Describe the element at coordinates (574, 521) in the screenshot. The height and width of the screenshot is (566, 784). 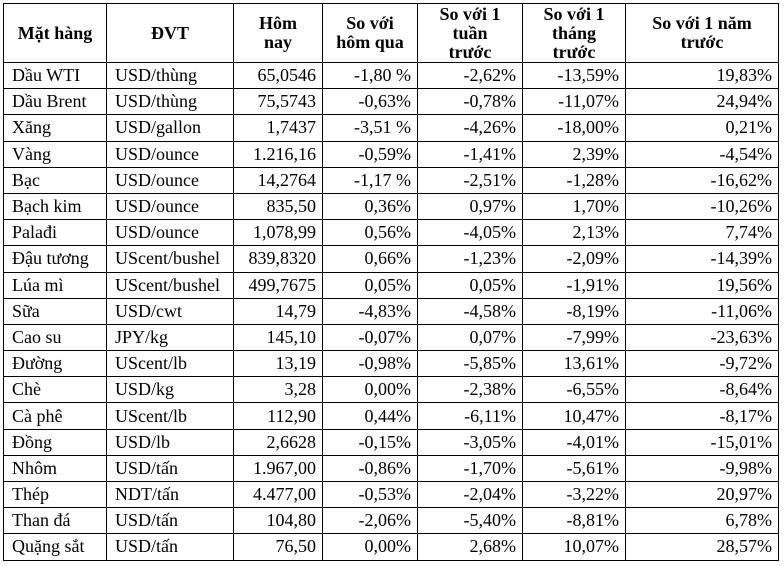
I see `vs-month-cell: -8,81%` at that location.